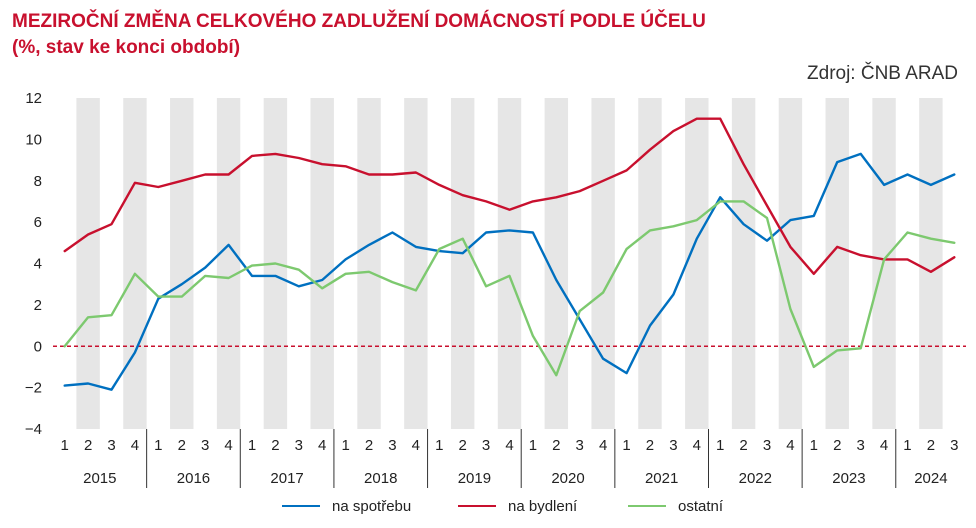 The image size is (976, 528). I want to click on legend-label-ostatni: ostatní, so click(701, 506).